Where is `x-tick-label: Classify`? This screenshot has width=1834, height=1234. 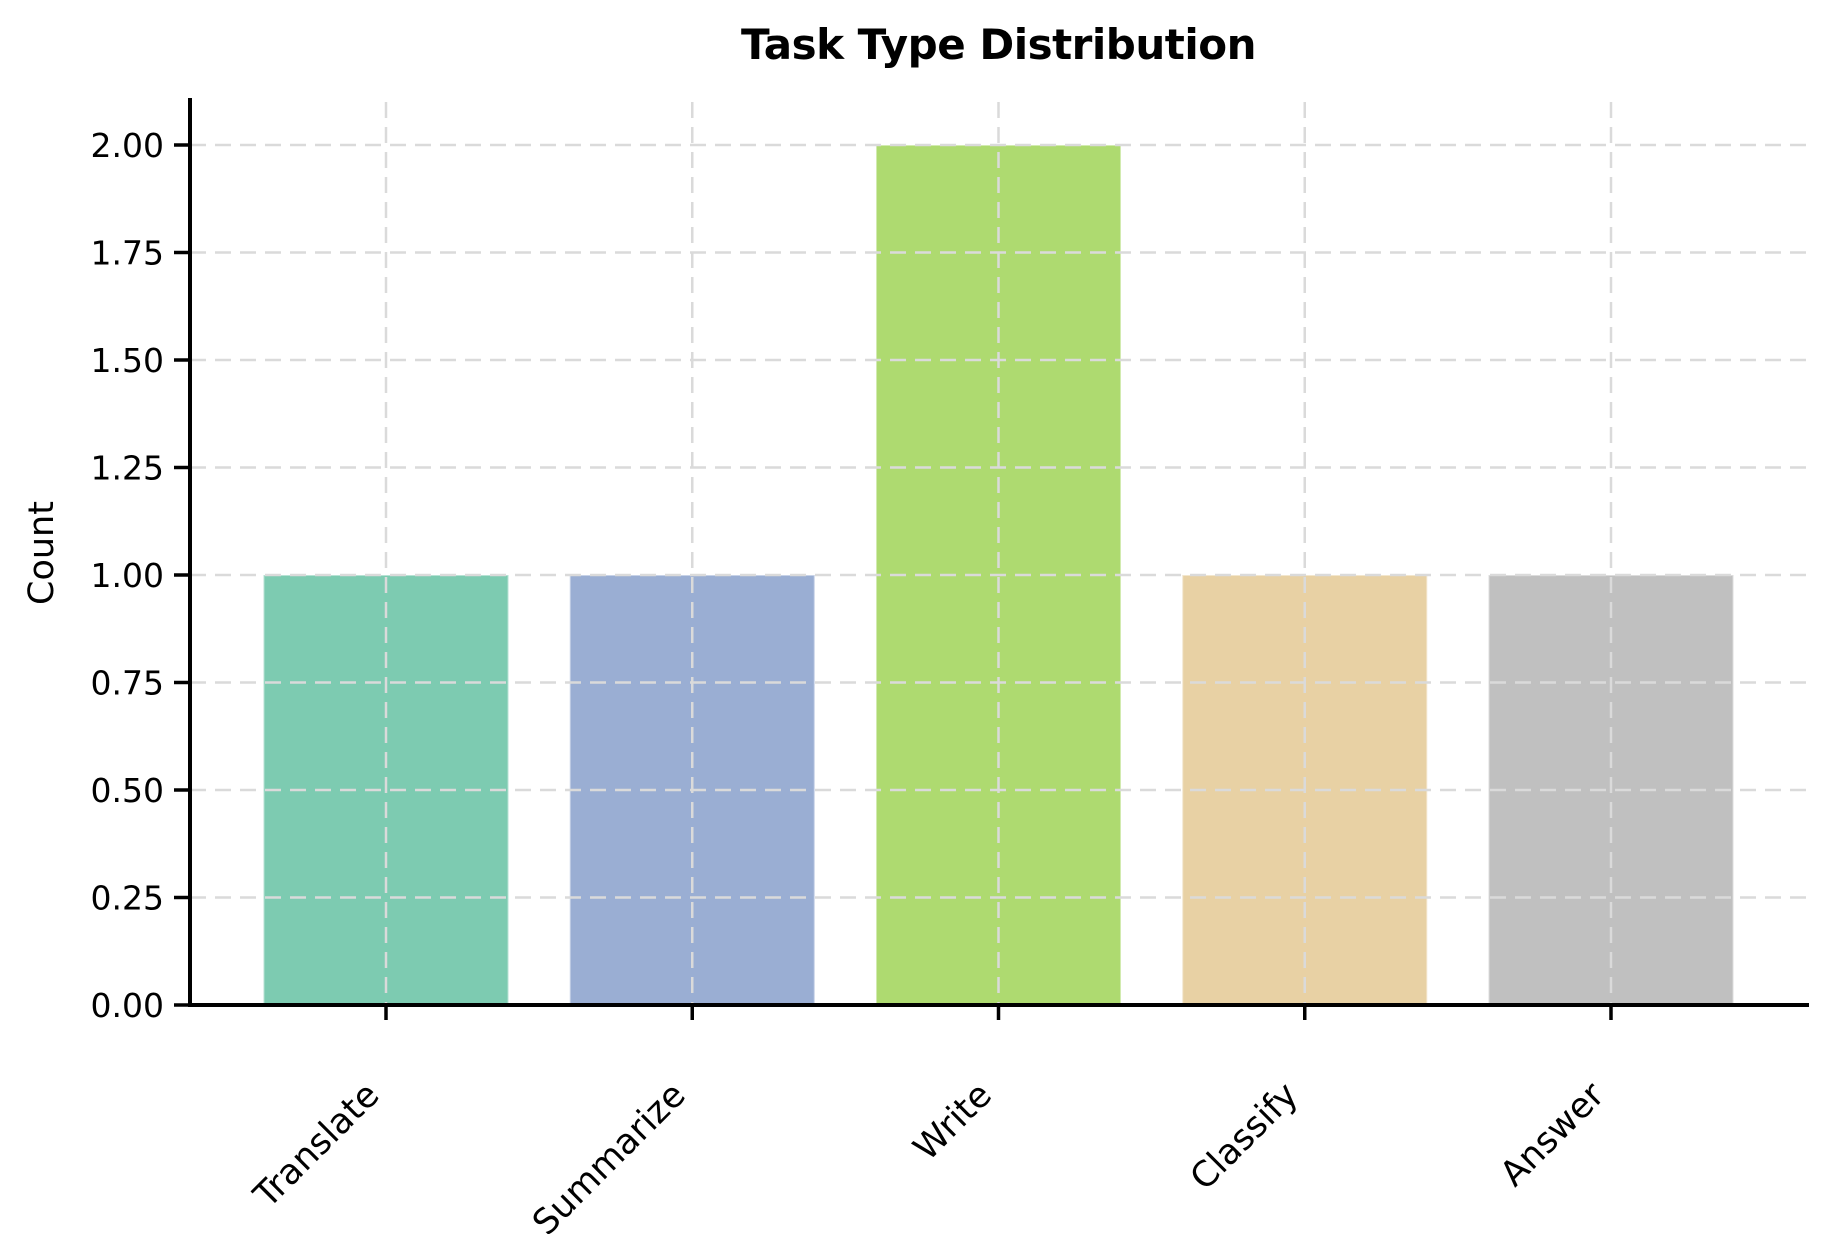
x-tick-label: Classify is located at coordinates (1244, 1136).